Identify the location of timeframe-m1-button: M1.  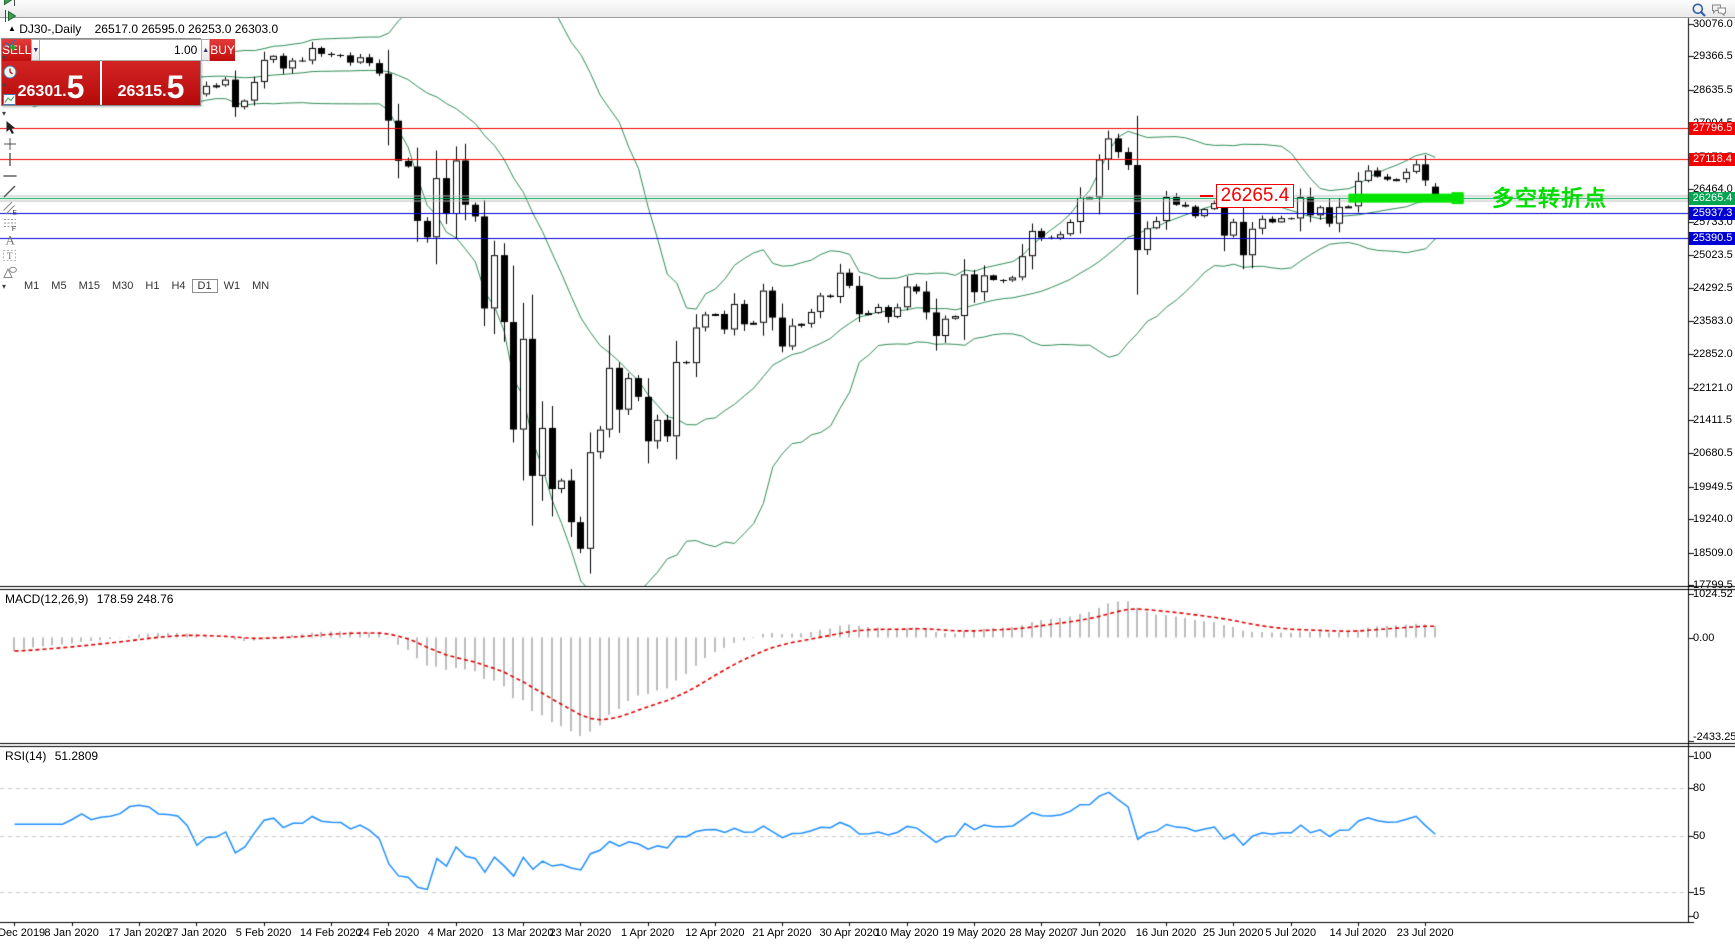
(32, 286).